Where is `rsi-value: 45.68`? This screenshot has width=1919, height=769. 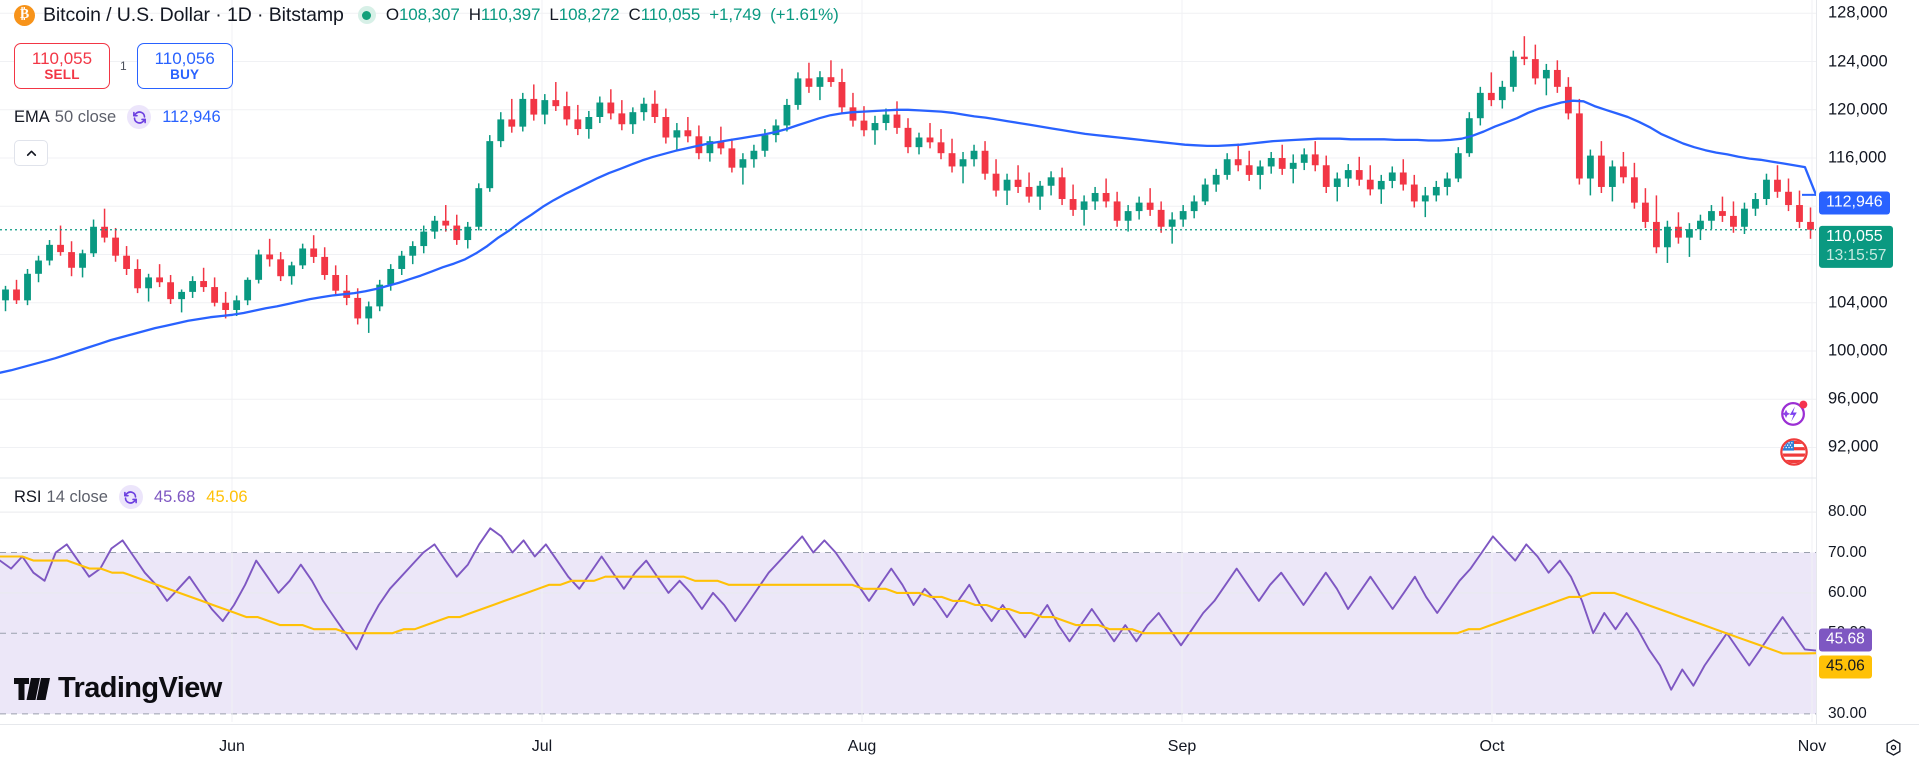
rsi-value: 45.68 is located at coordinates (174, 496).